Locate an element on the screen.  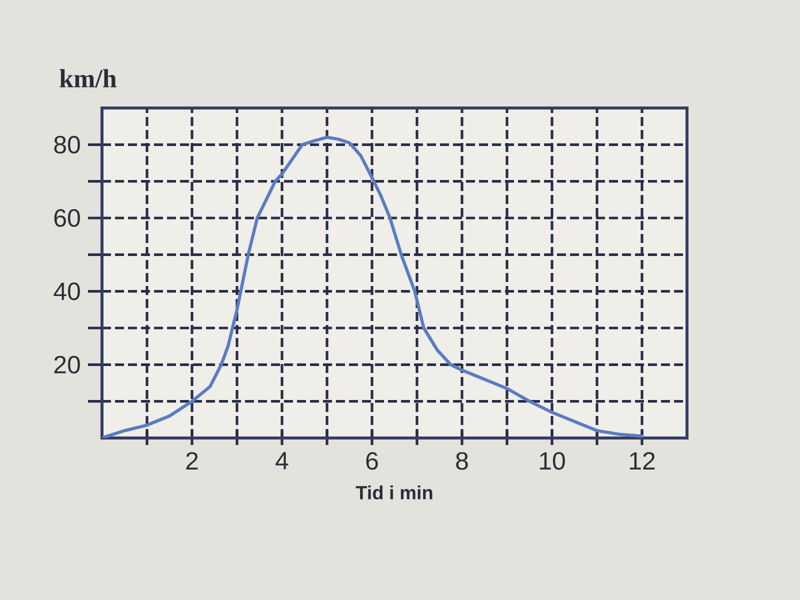
y-tick-label: 60 is located at coordinates (67, 218).